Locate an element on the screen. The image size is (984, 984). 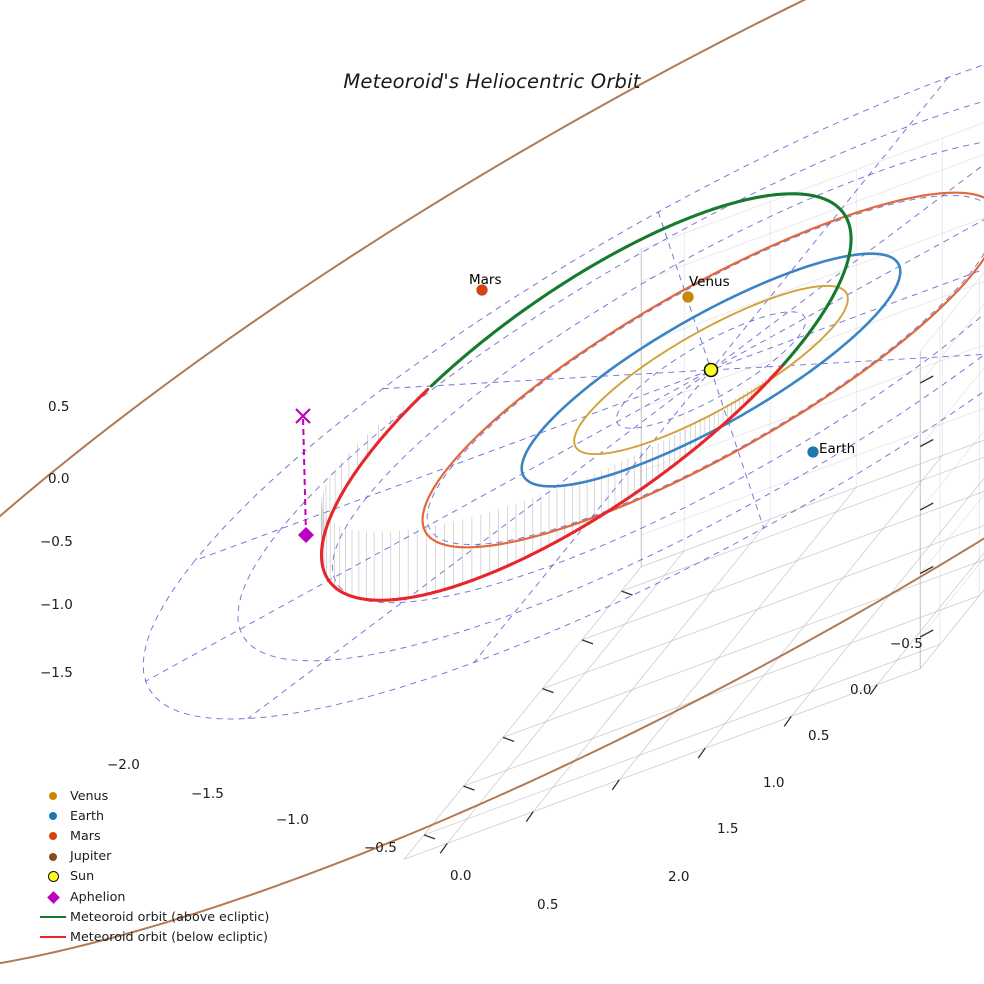
y-axis-tick-3: 1.0 is located at coordinates (774, 783).